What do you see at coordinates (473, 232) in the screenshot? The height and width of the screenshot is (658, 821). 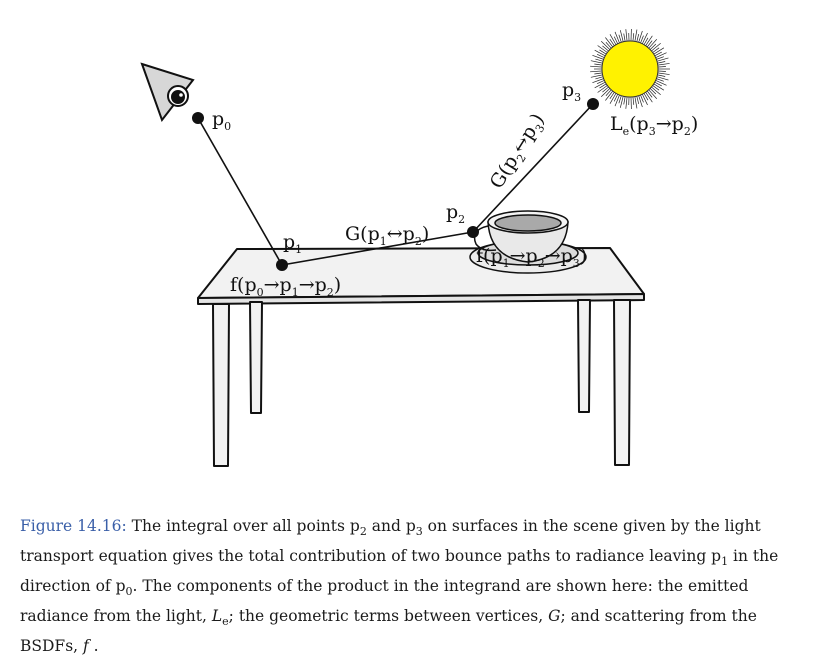 I see `vertex-p2` at bounding box center [473, 232].